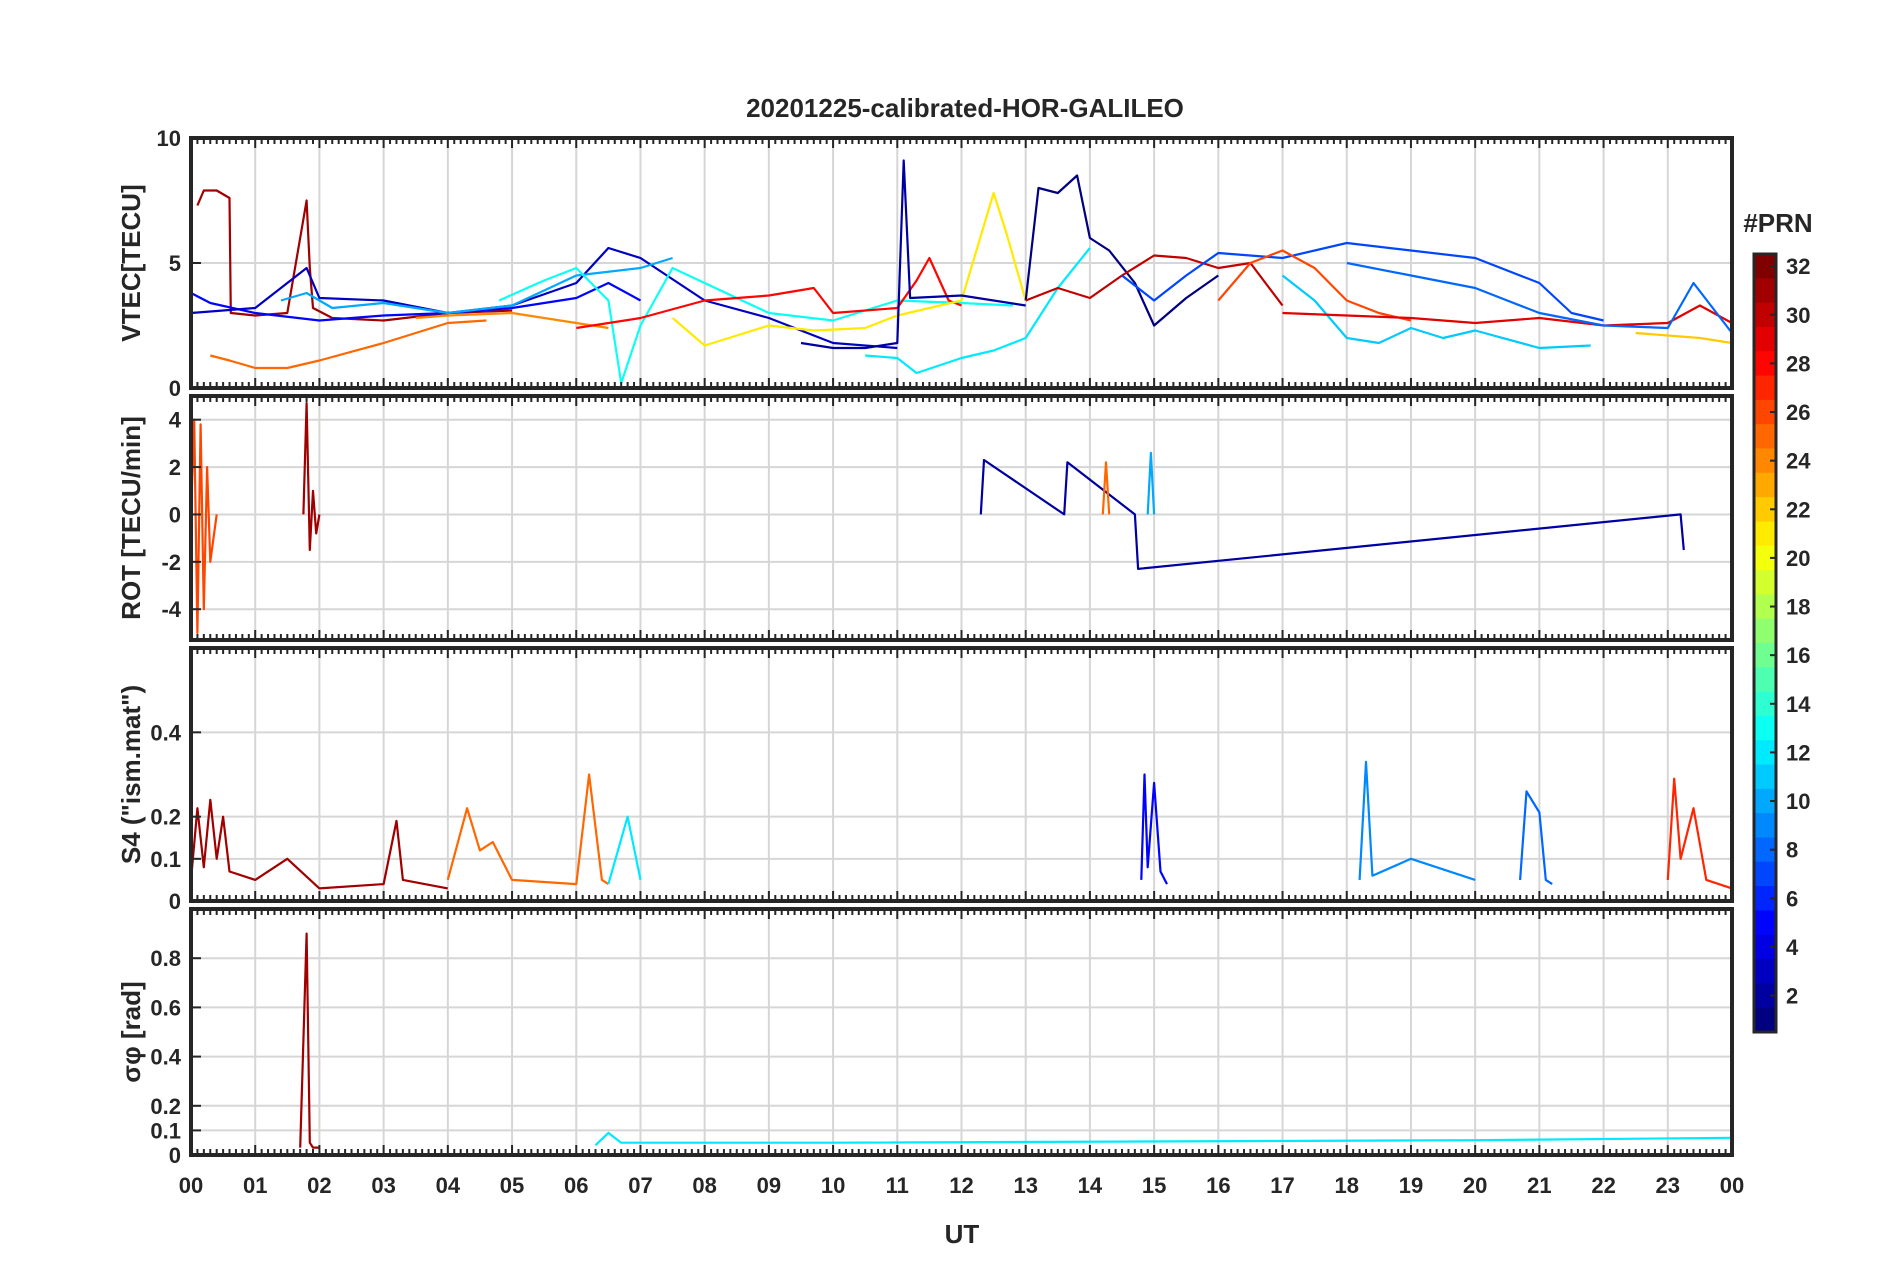  I want to click on x-tick-label: 08, so click(704, 1185).